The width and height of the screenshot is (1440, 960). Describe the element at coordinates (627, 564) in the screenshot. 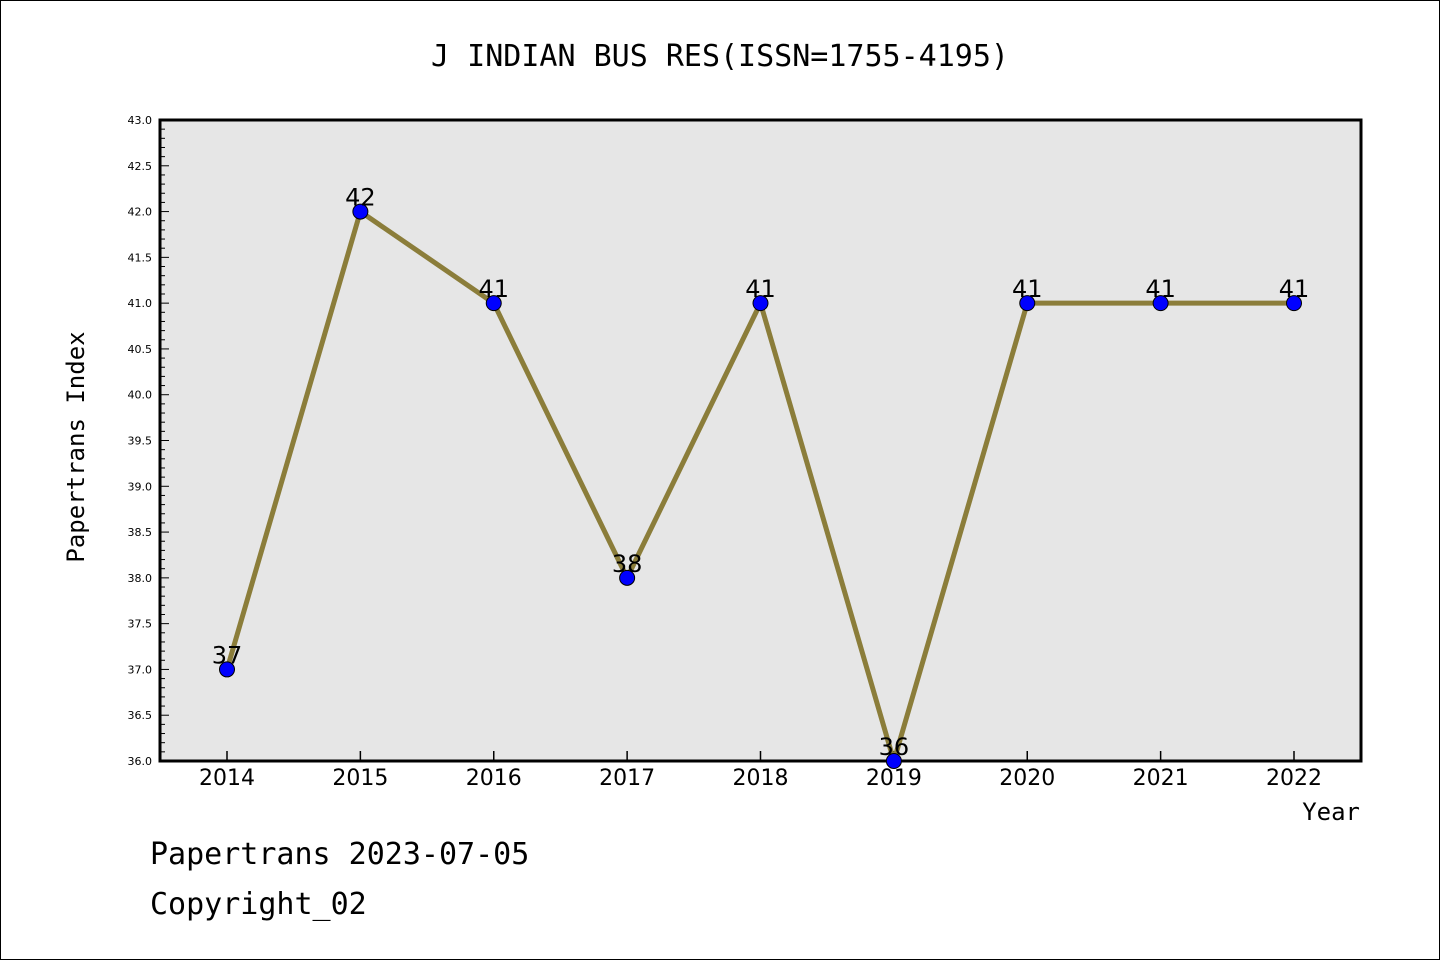

I see `data-label: 38` at that location.